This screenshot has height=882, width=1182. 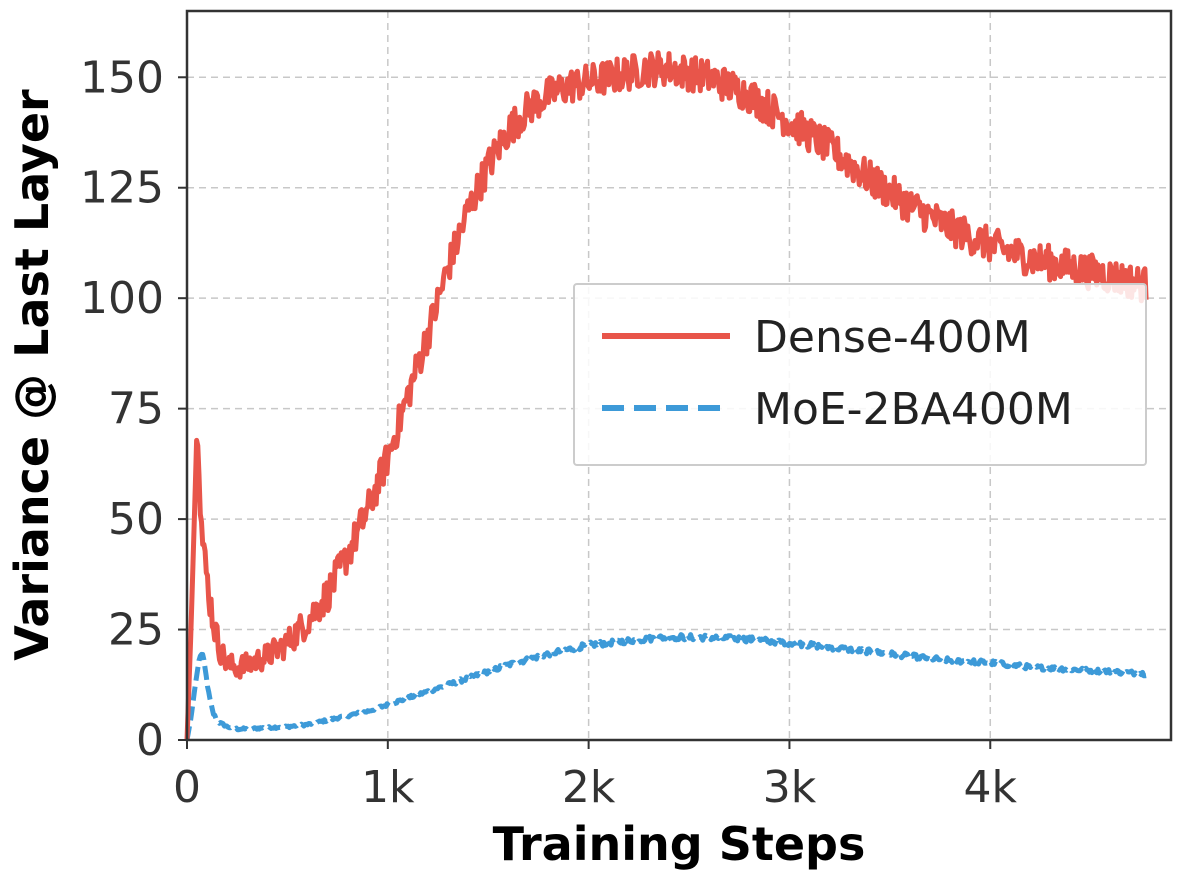 What do you see at coordinates (136, 409) in the screenshot?
I see `y-tick-label: 75` at bounding box center [136, 409].